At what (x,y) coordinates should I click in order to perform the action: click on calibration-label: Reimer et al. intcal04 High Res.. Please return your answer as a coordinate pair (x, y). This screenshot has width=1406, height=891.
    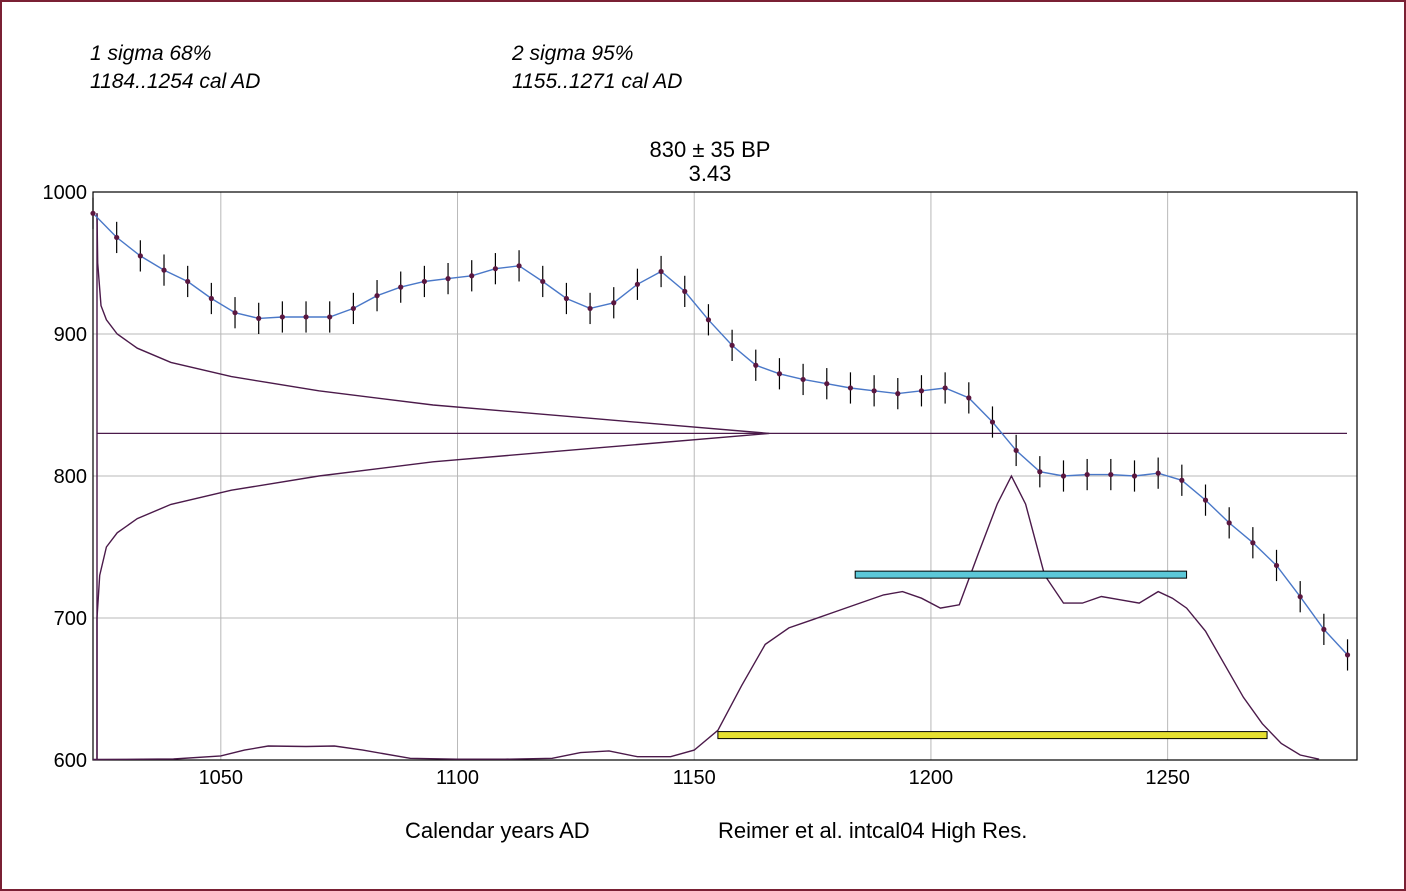
    Looking at the image, I should click on (873, 830).